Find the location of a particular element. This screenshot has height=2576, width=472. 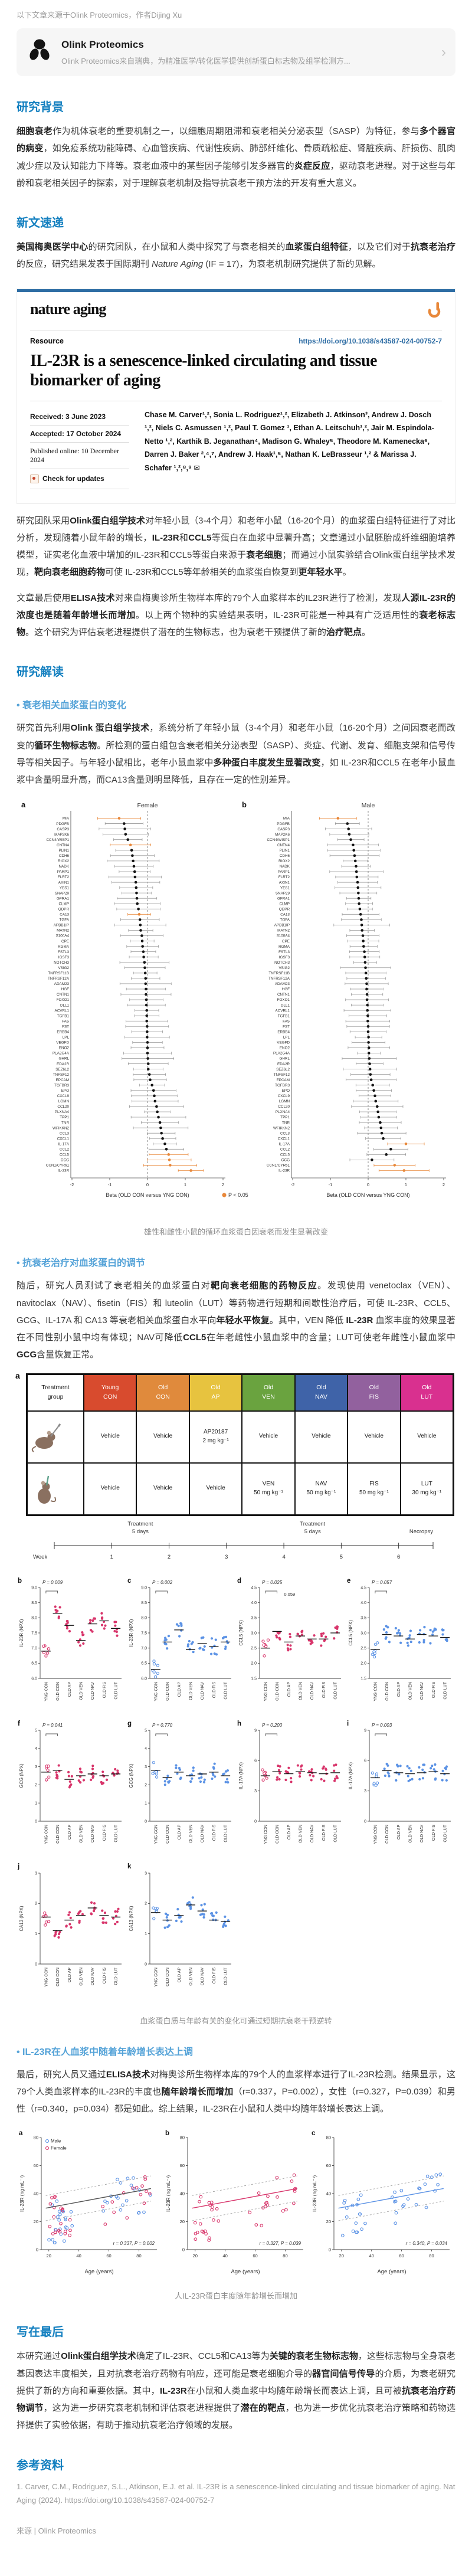

gavage-mouse-icon is located at coordinates (55, 1489).